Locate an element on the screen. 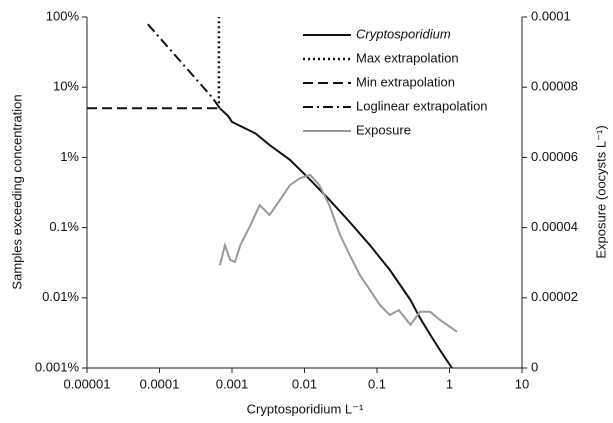 The height and width of the screenshot is (423, 613). y2-tick-label: 0.0001 is located at coordinates (551, 15).